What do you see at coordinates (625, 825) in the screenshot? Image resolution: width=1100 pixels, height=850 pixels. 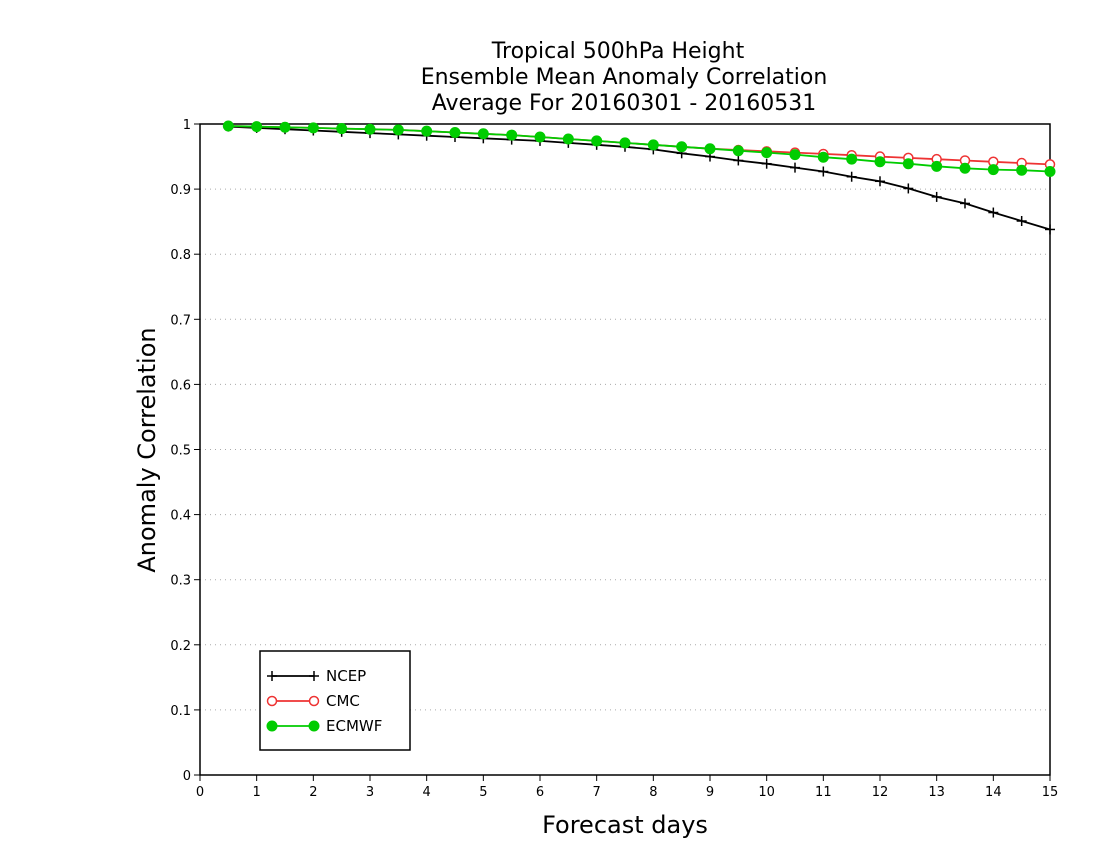 I see `x-axis-label: Forecast days` at bounding box center [625, 825].